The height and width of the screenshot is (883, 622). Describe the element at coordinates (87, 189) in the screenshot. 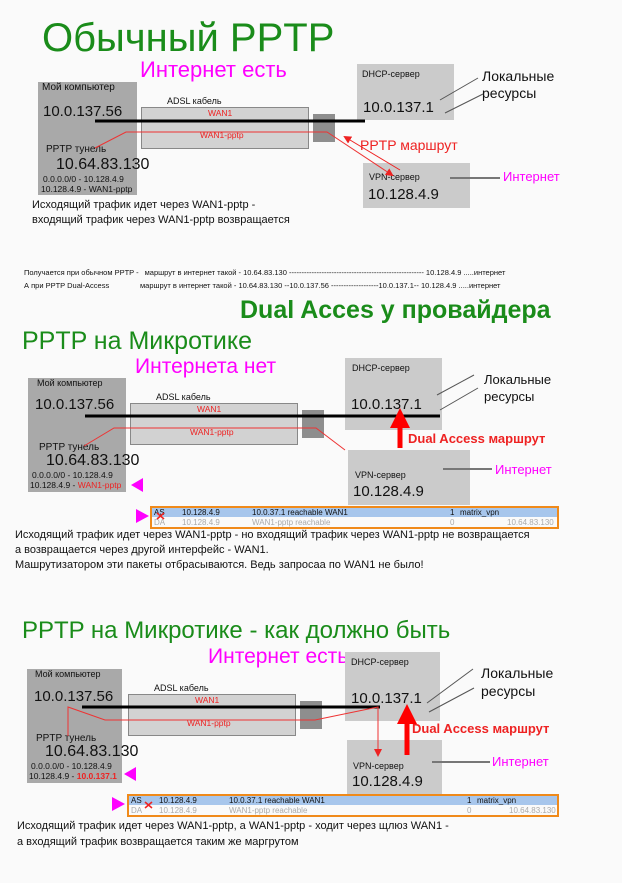

I see `route-2: 10.128.4.9 - WAN1-pptp` at that location.